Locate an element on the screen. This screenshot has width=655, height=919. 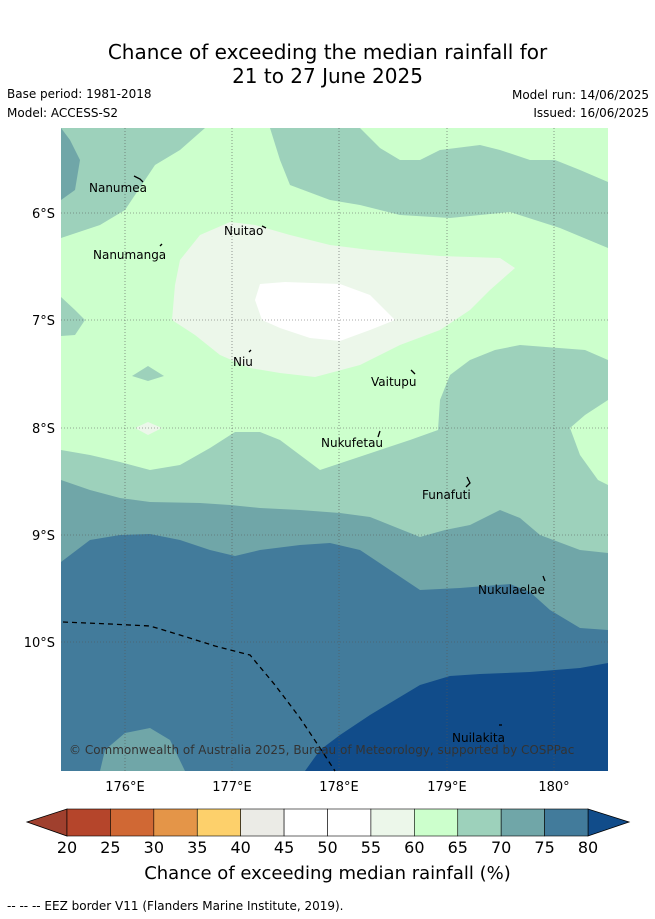
colorbar-segments is located at coordinates (327, 822).